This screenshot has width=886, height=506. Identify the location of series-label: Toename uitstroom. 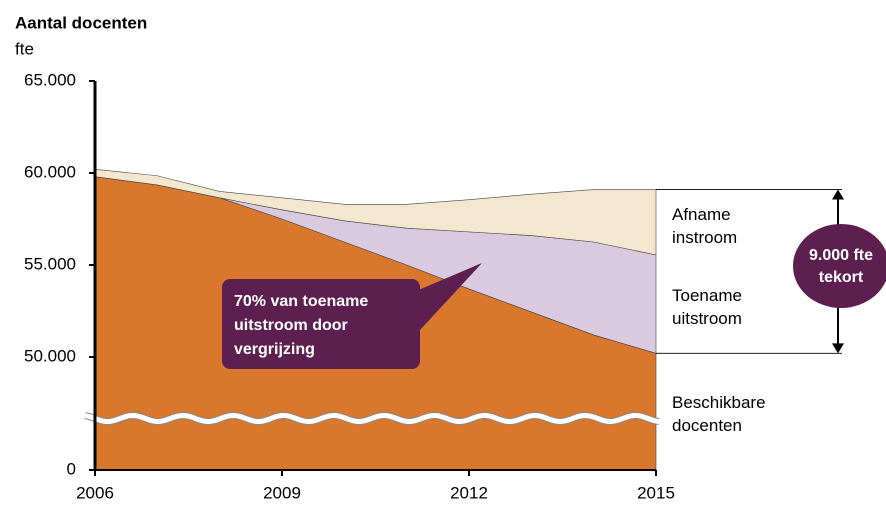
(707, 307).